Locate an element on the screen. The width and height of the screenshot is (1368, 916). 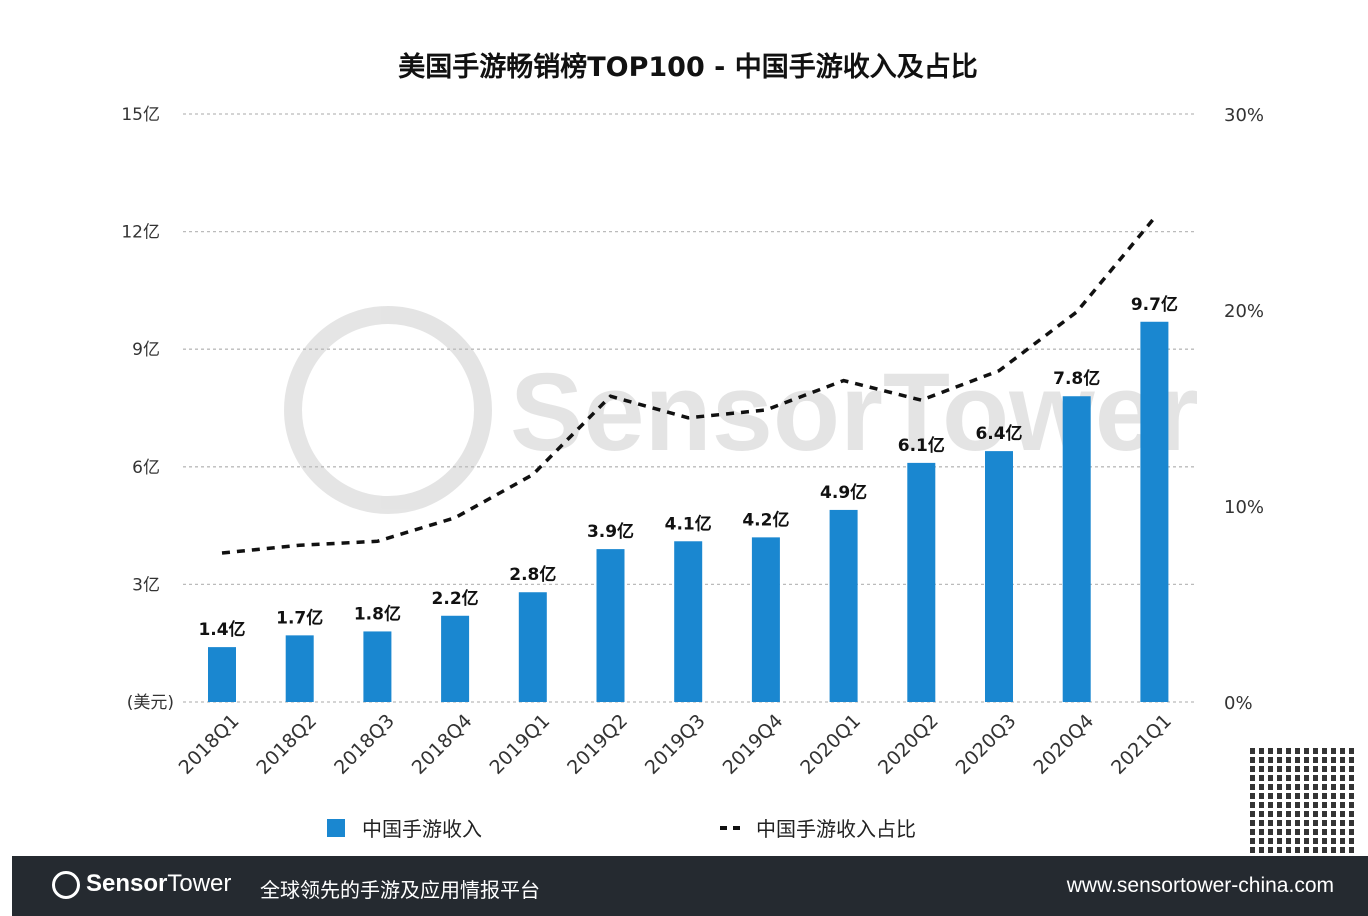
x-tick-label: 2020Q4 is located at coordinates (1063, 744).